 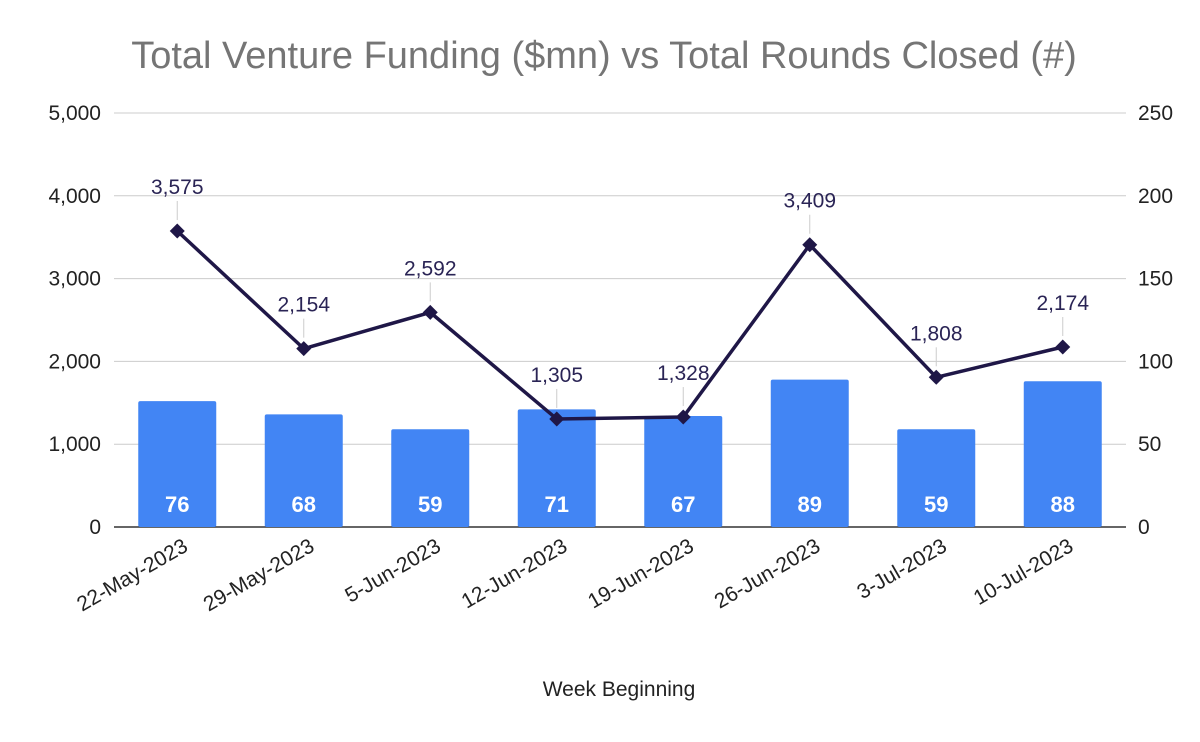 I want to click on line-value-label: 2,592, so click(x=430, y=268).